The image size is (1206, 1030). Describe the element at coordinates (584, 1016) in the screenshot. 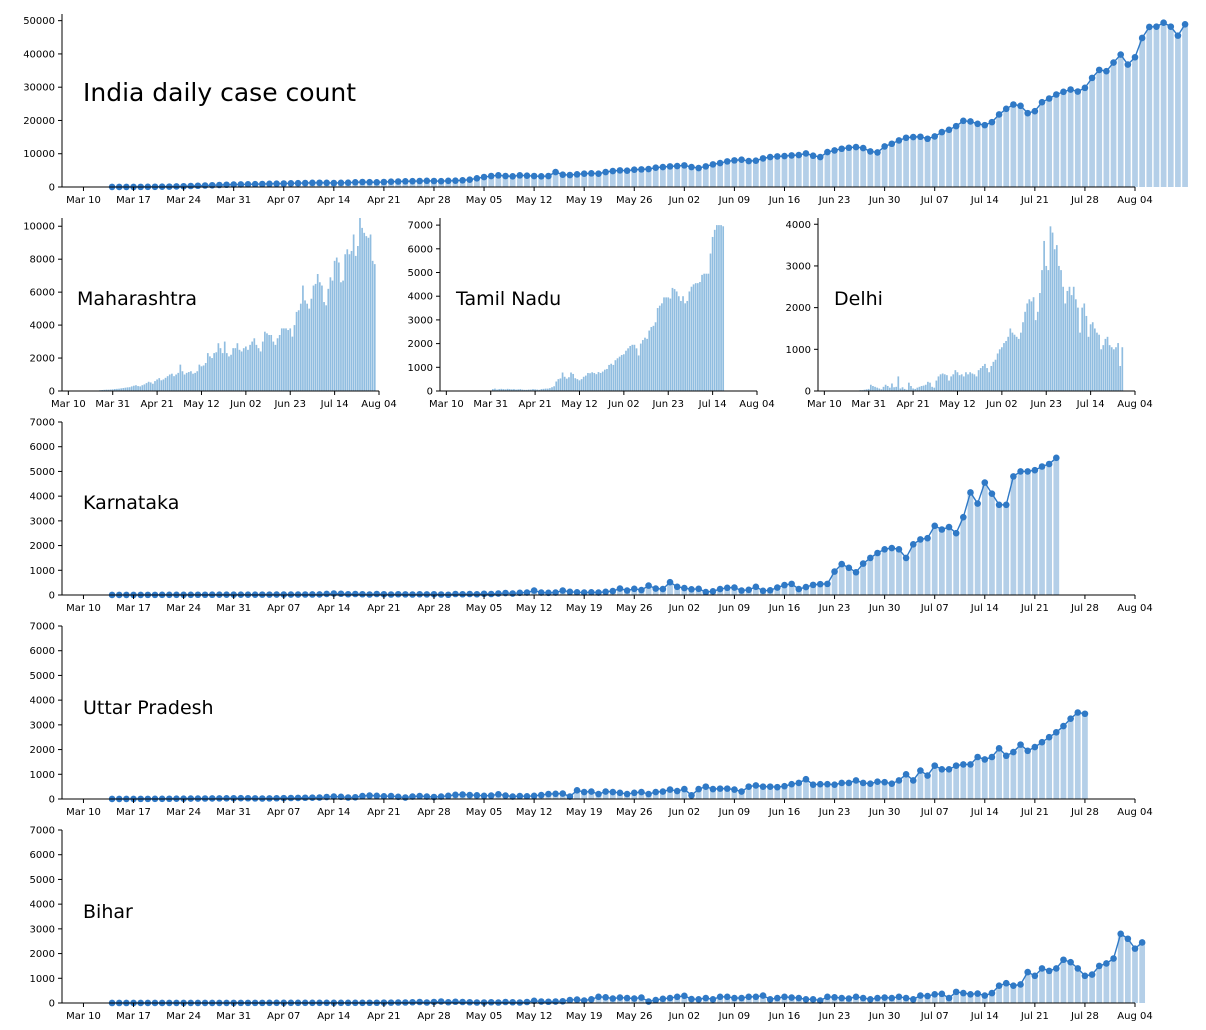

I see `x-tick-label: May 19` at that location.